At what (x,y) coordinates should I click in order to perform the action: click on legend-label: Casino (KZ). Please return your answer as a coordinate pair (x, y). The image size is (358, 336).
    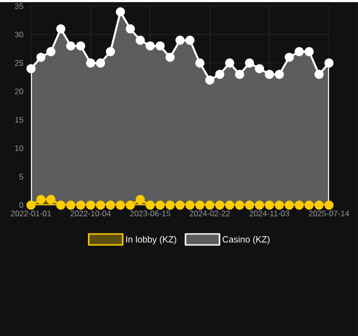
    Looking at the image, I should click on (246, 240).